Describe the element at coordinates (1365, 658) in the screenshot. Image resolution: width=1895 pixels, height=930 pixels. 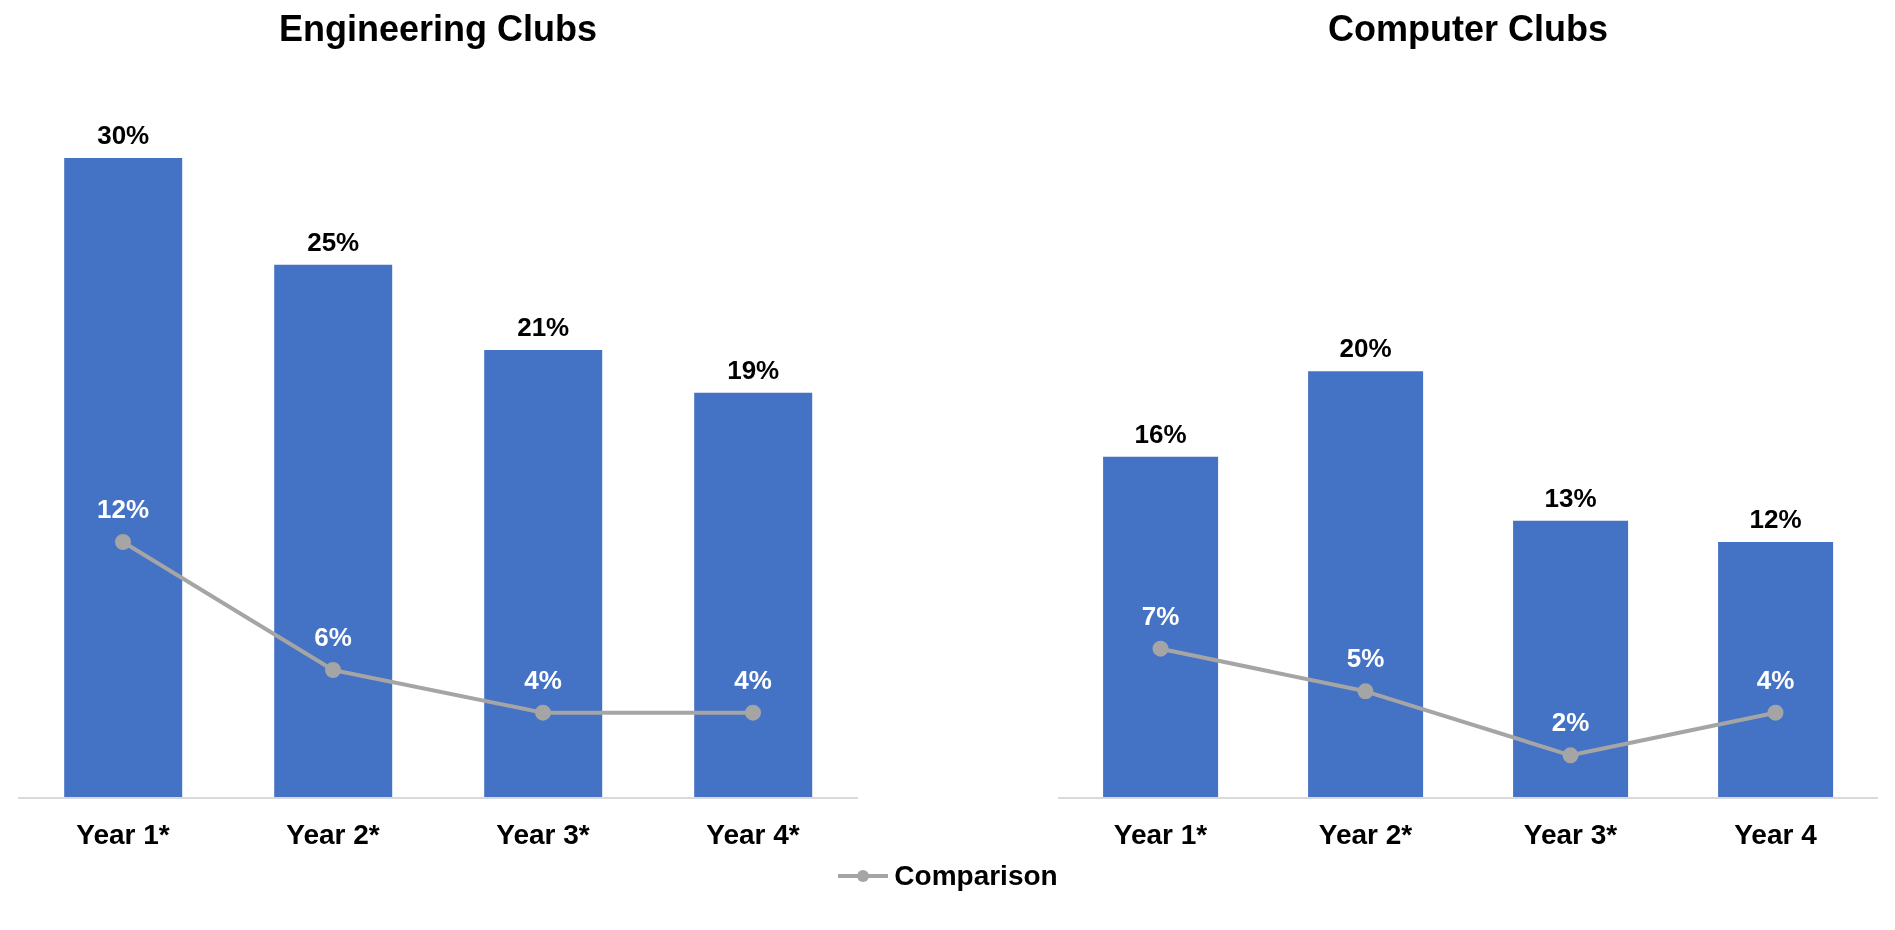
I see `data-label: 5%` at that location.